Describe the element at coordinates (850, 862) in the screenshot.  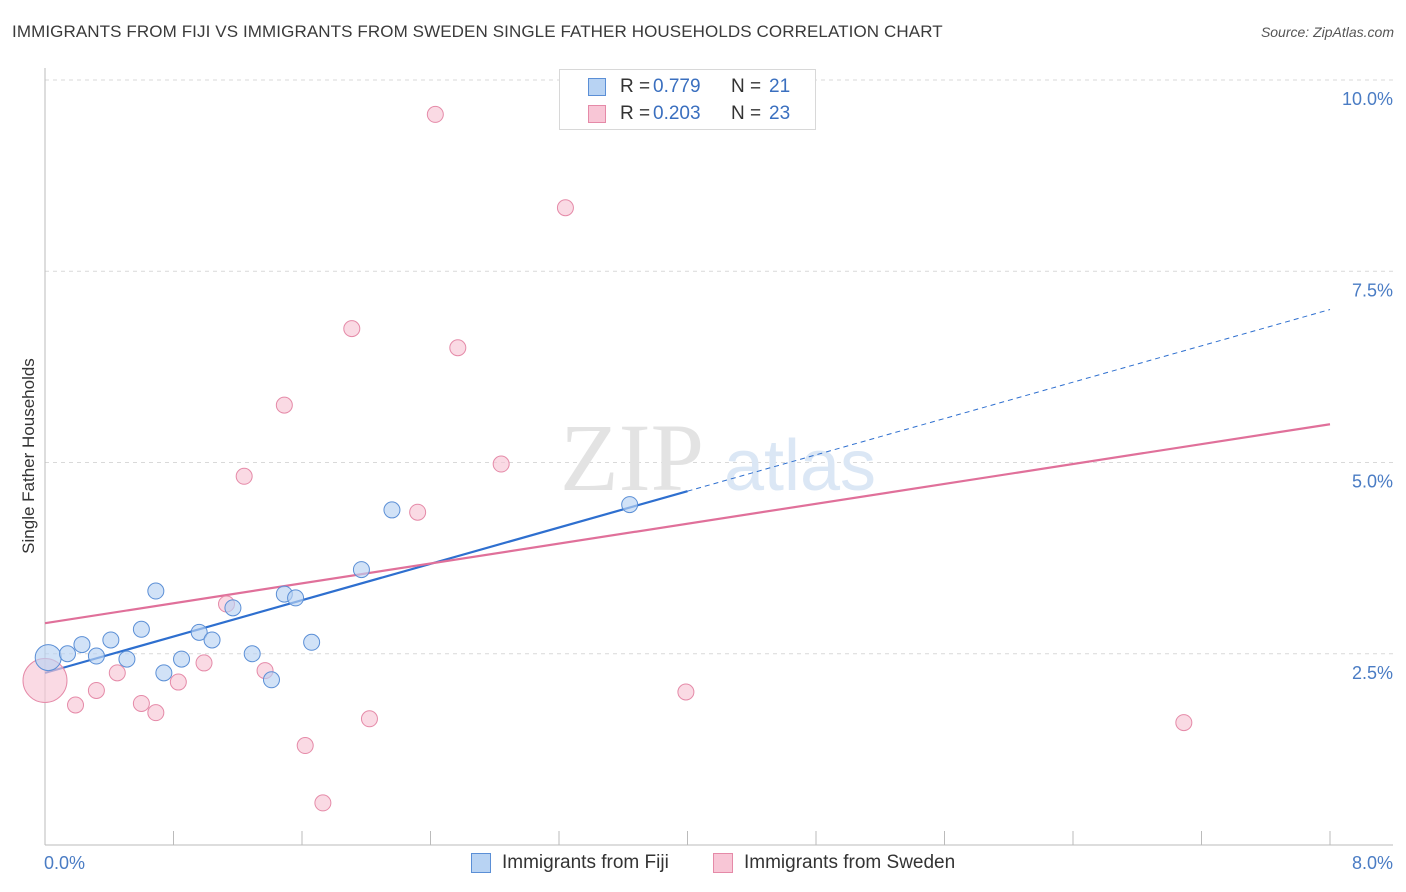
I see `sweden-legend-label: Immigrants from Sweden` at that location.